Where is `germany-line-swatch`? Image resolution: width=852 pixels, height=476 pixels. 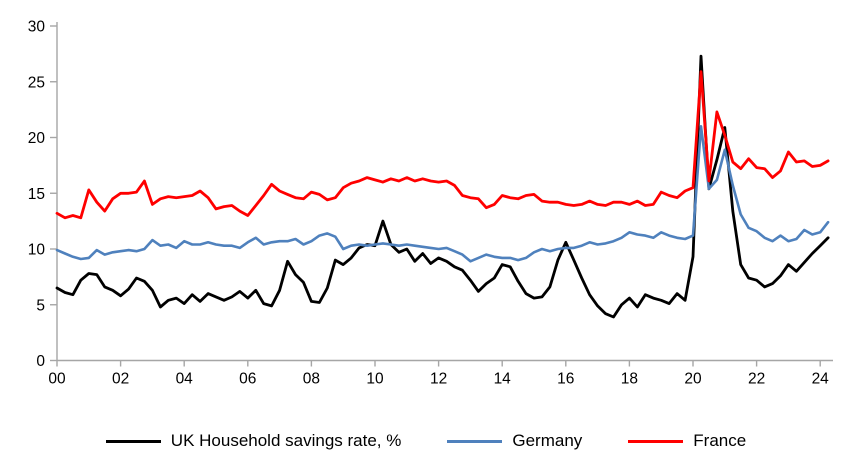
germany-line-swatch is located at coordinates (475, 441).